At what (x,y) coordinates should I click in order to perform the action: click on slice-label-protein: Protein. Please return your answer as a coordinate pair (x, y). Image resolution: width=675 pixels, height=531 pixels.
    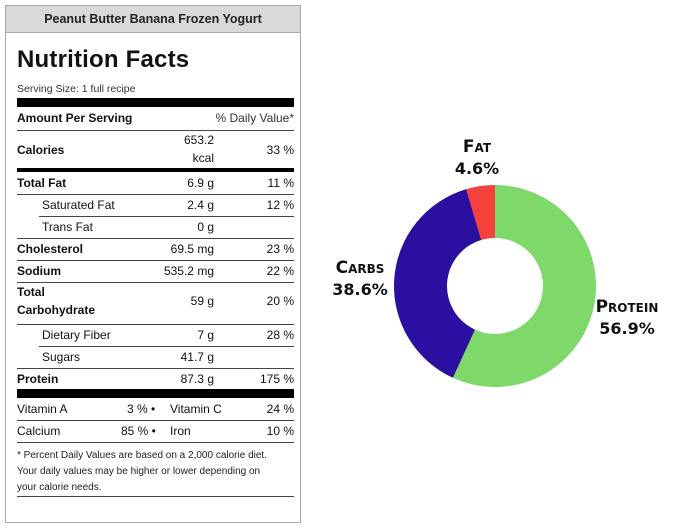
    Looking at the image, I should click on (627, 307).